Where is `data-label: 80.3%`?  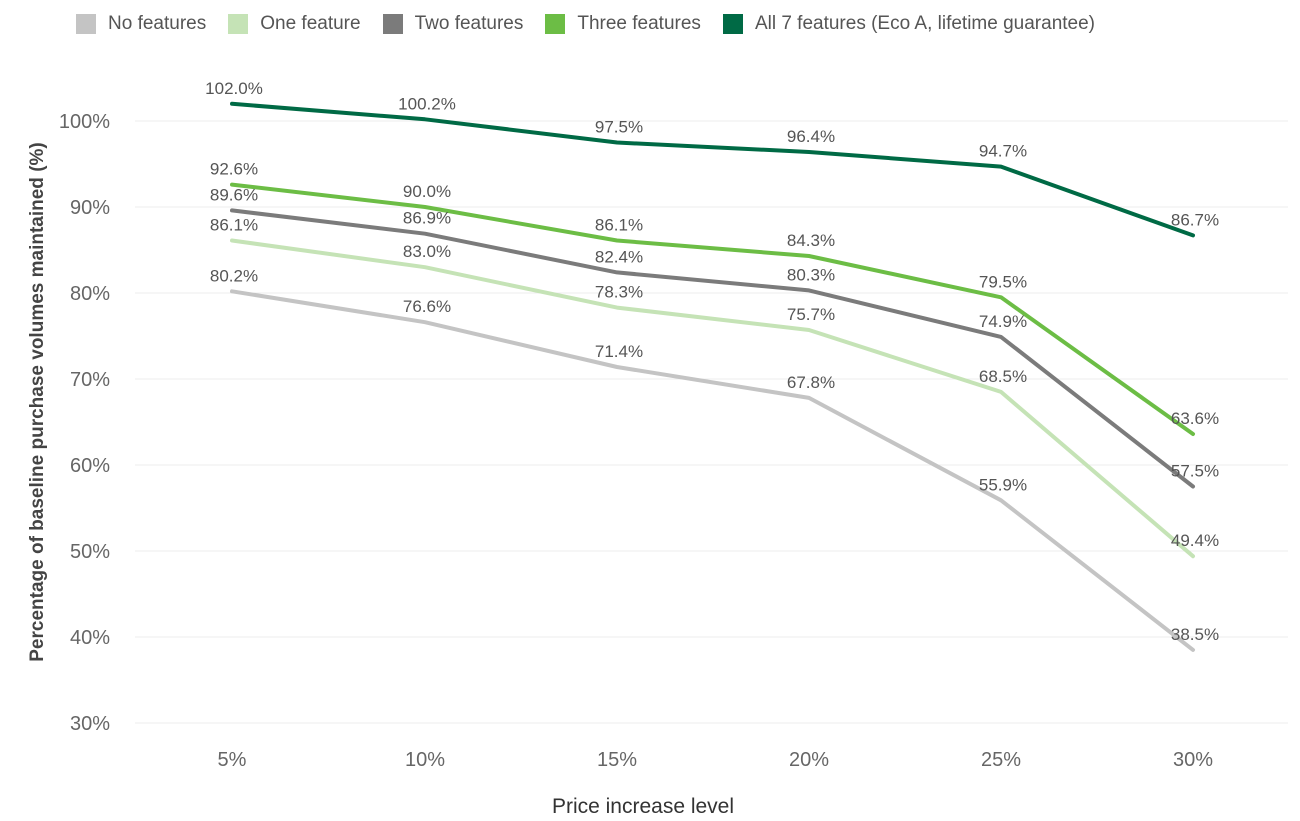 data-label: 80.3% is located at coordinates (811, 274).